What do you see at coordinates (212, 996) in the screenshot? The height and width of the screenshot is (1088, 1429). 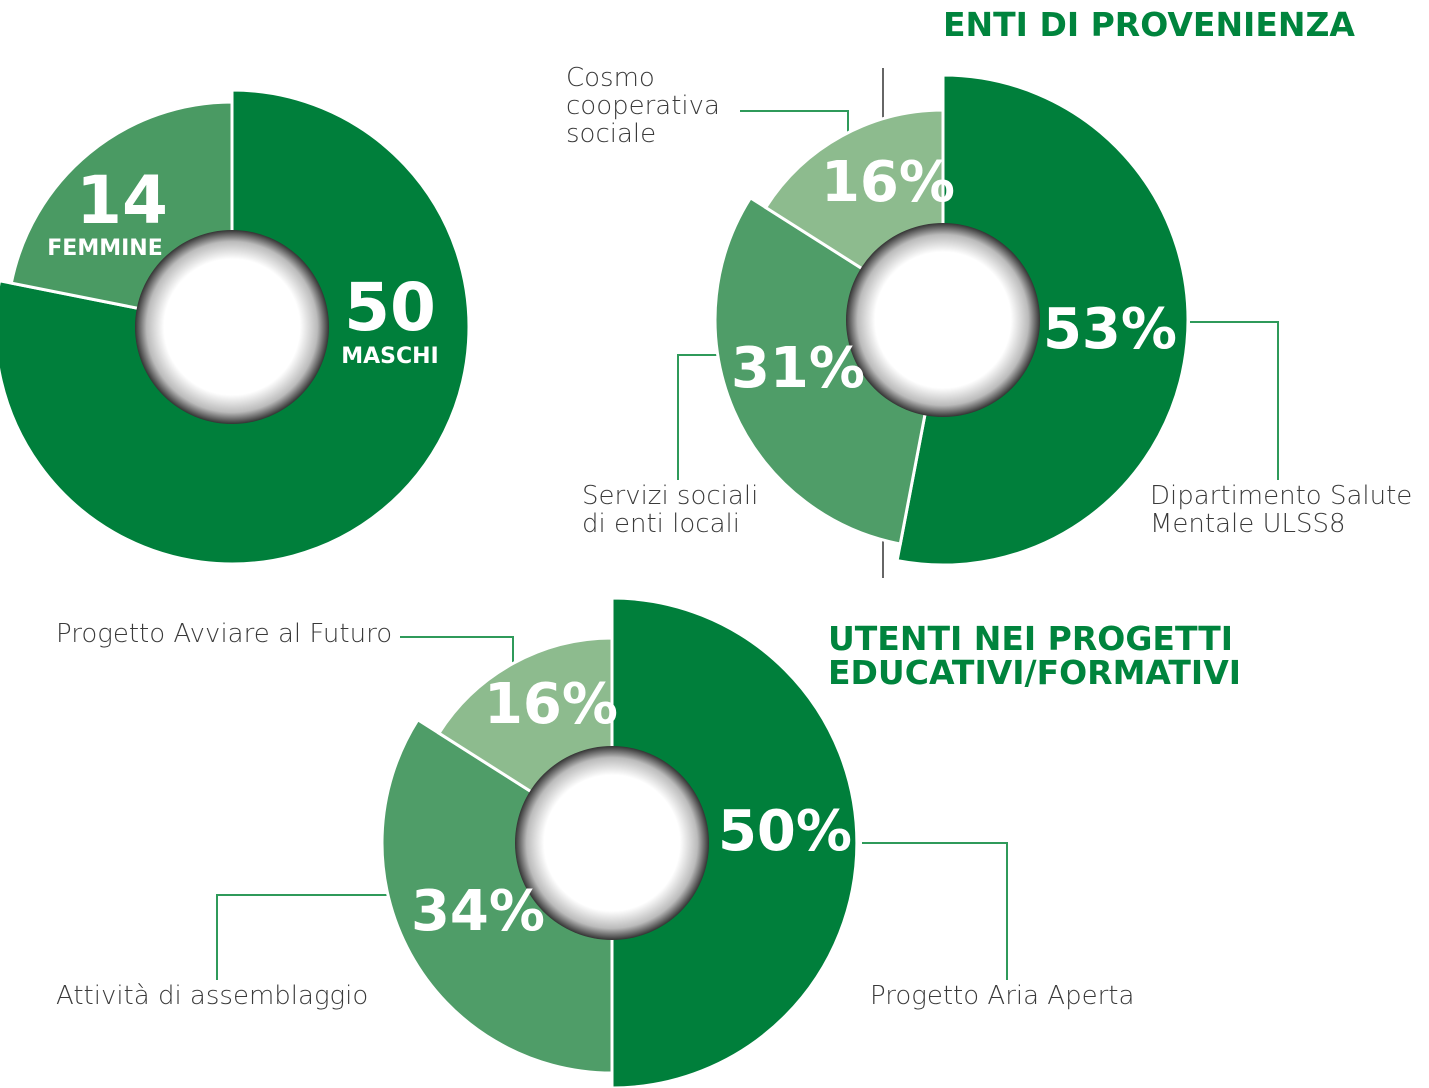 I see `category-label: Attività di assemblaggio` at bounding box center [212, 996].